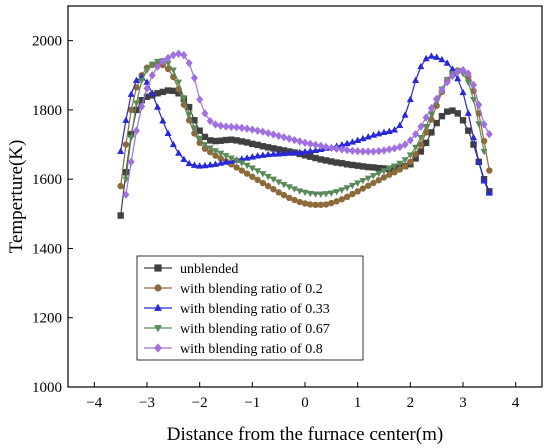 This screenshot has width=550, height=448. I want to click on y-tick-label: 1600, so click(47, 180).